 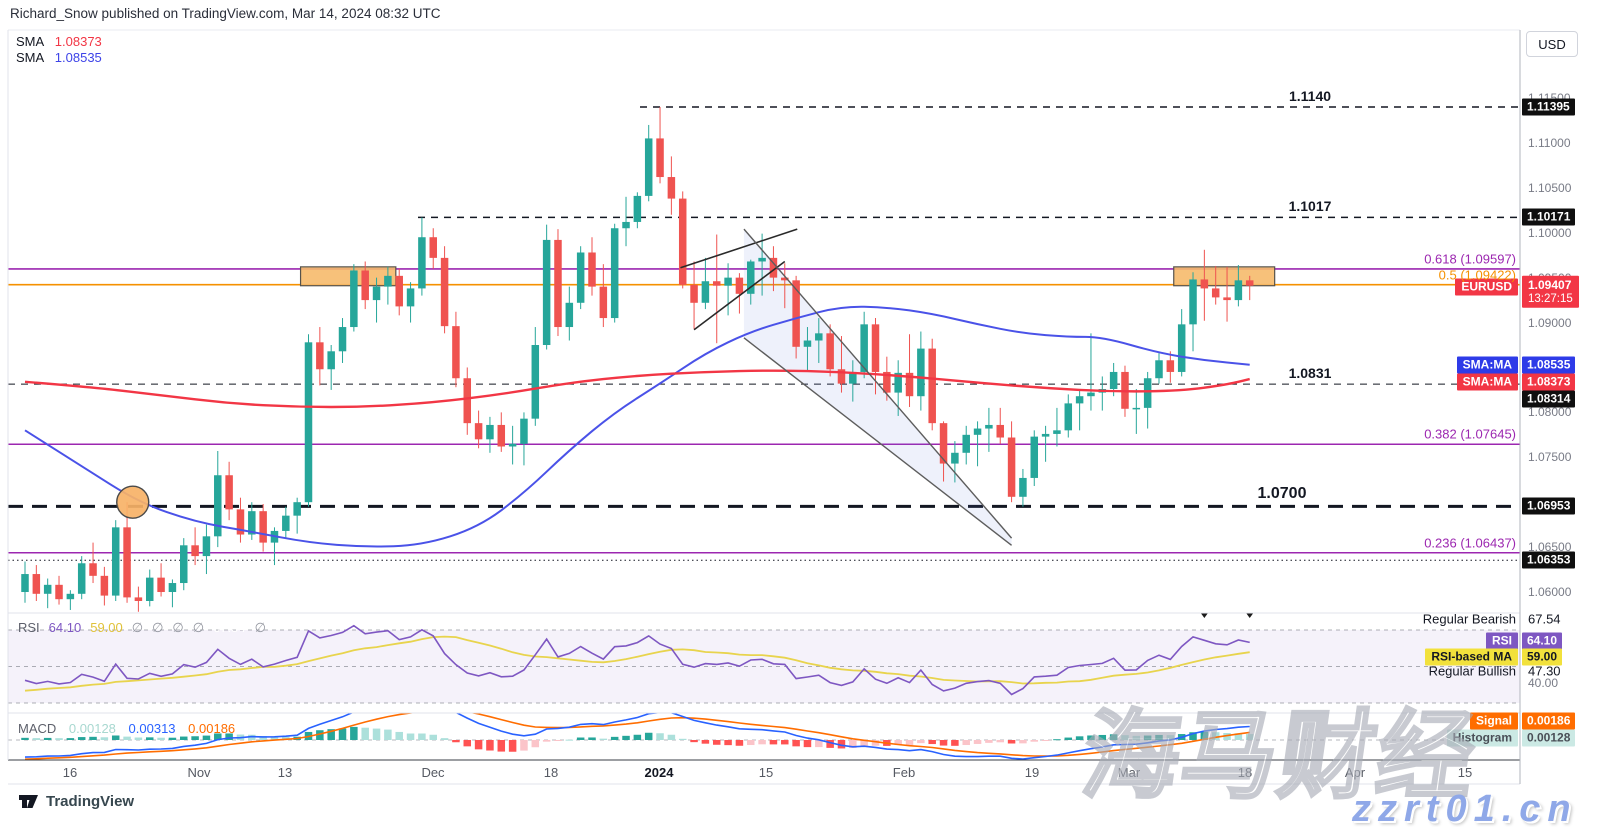 I want to click on price-tick: 1.08000, so click(x=1550, y=412).